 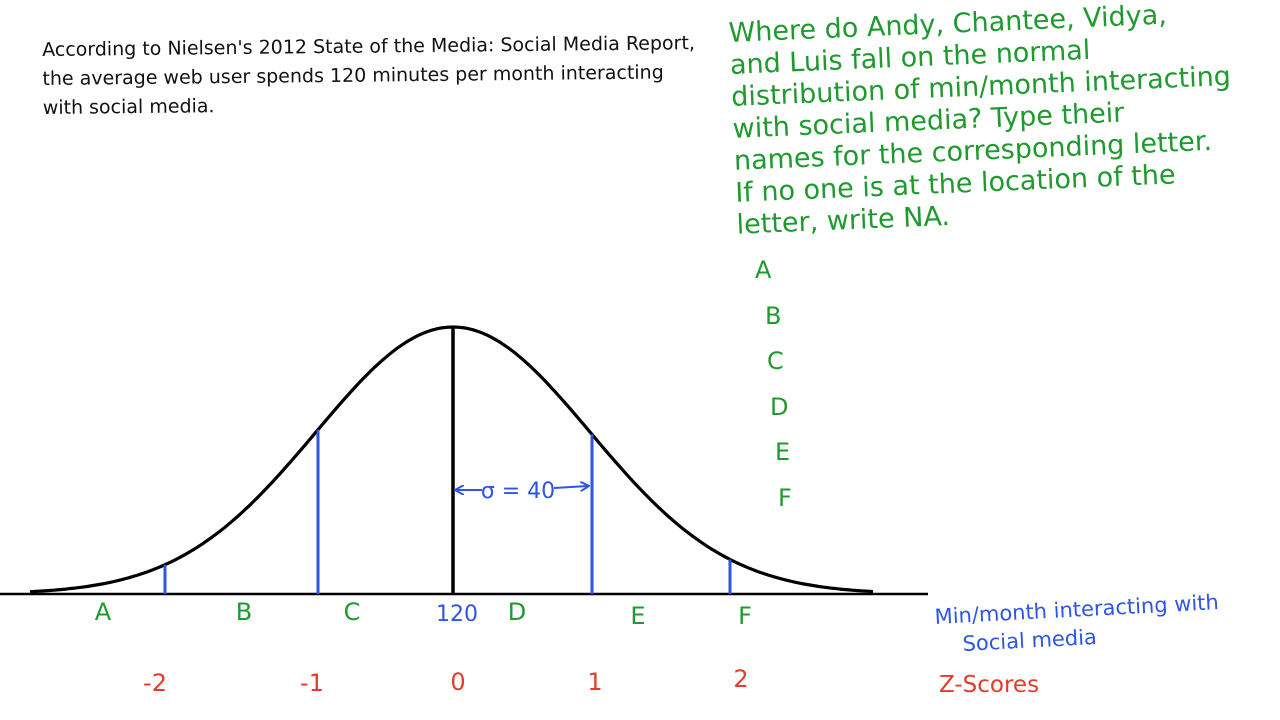 I want to click on answer-letter-b: B, so click(x=773, y=315).